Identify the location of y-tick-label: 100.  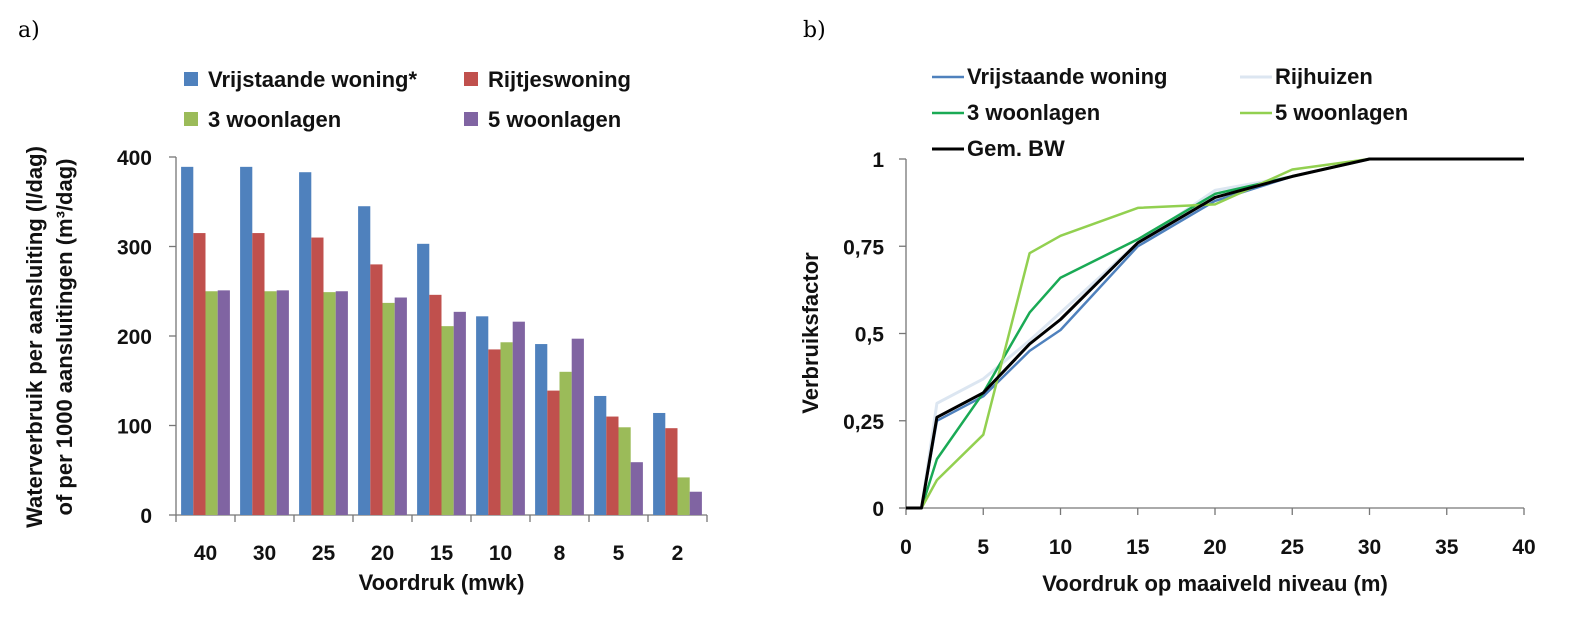
(134, 427).